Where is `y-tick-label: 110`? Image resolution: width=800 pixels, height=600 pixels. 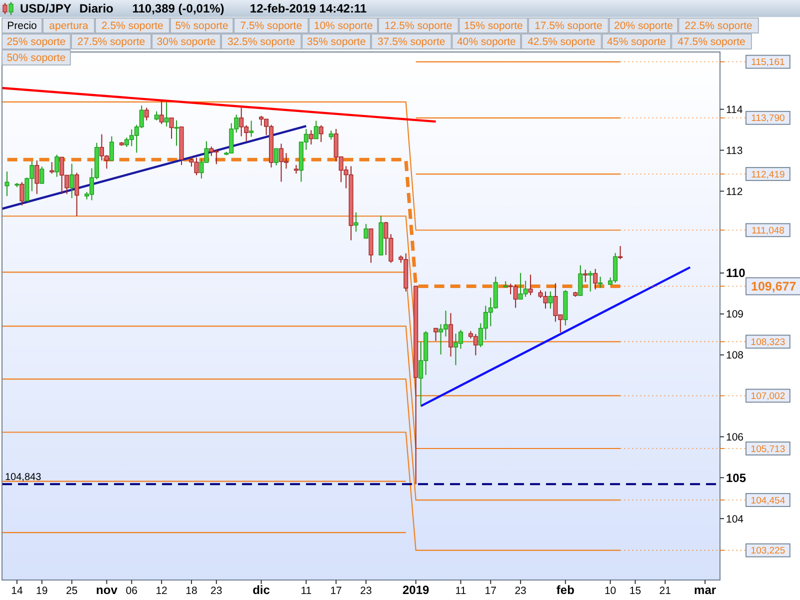 y-tick-label: 110 is located at coordinates (736, 273).